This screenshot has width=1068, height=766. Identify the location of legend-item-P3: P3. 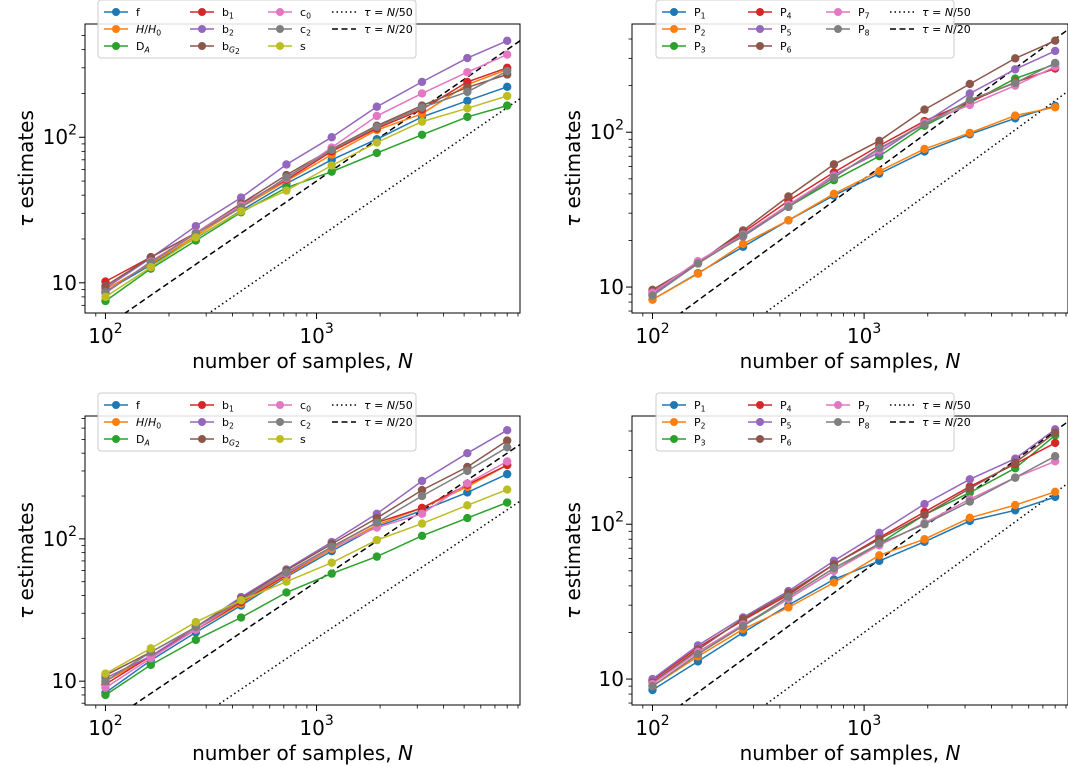
(684, 47).